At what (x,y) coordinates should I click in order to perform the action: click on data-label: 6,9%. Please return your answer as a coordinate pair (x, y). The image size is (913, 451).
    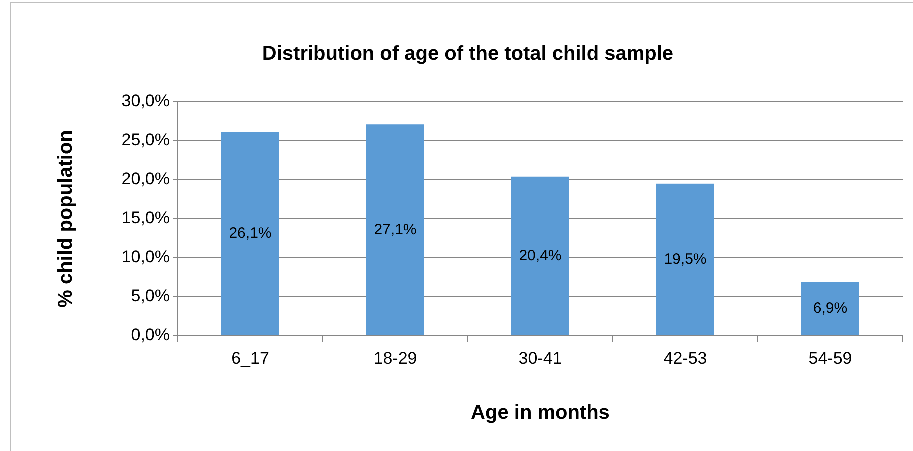
    Looking at the image, I should click on (830, 309).